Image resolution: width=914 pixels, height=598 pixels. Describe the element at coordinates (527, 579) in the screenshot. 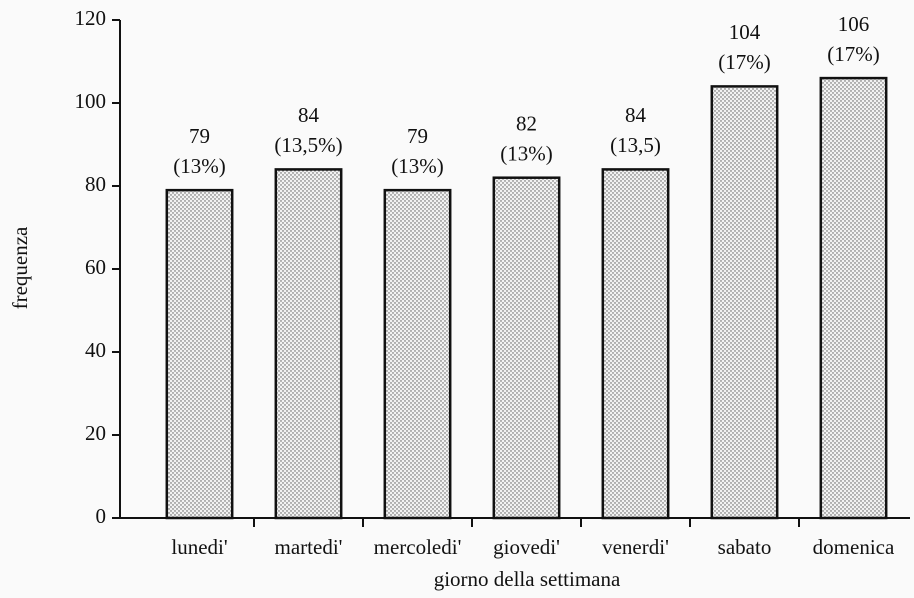

I see `x-axis-label: giorno della settimana` at that location.